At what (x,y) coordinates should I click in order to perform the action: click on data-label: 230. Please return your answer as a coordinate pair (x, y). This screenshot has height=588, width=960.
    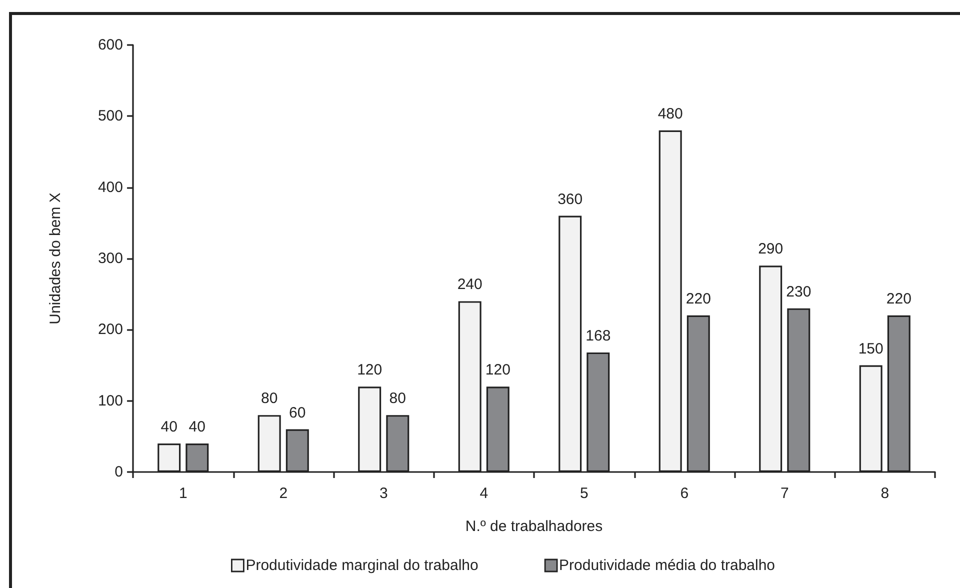
    Looking at the image, I should click on (799, 291).